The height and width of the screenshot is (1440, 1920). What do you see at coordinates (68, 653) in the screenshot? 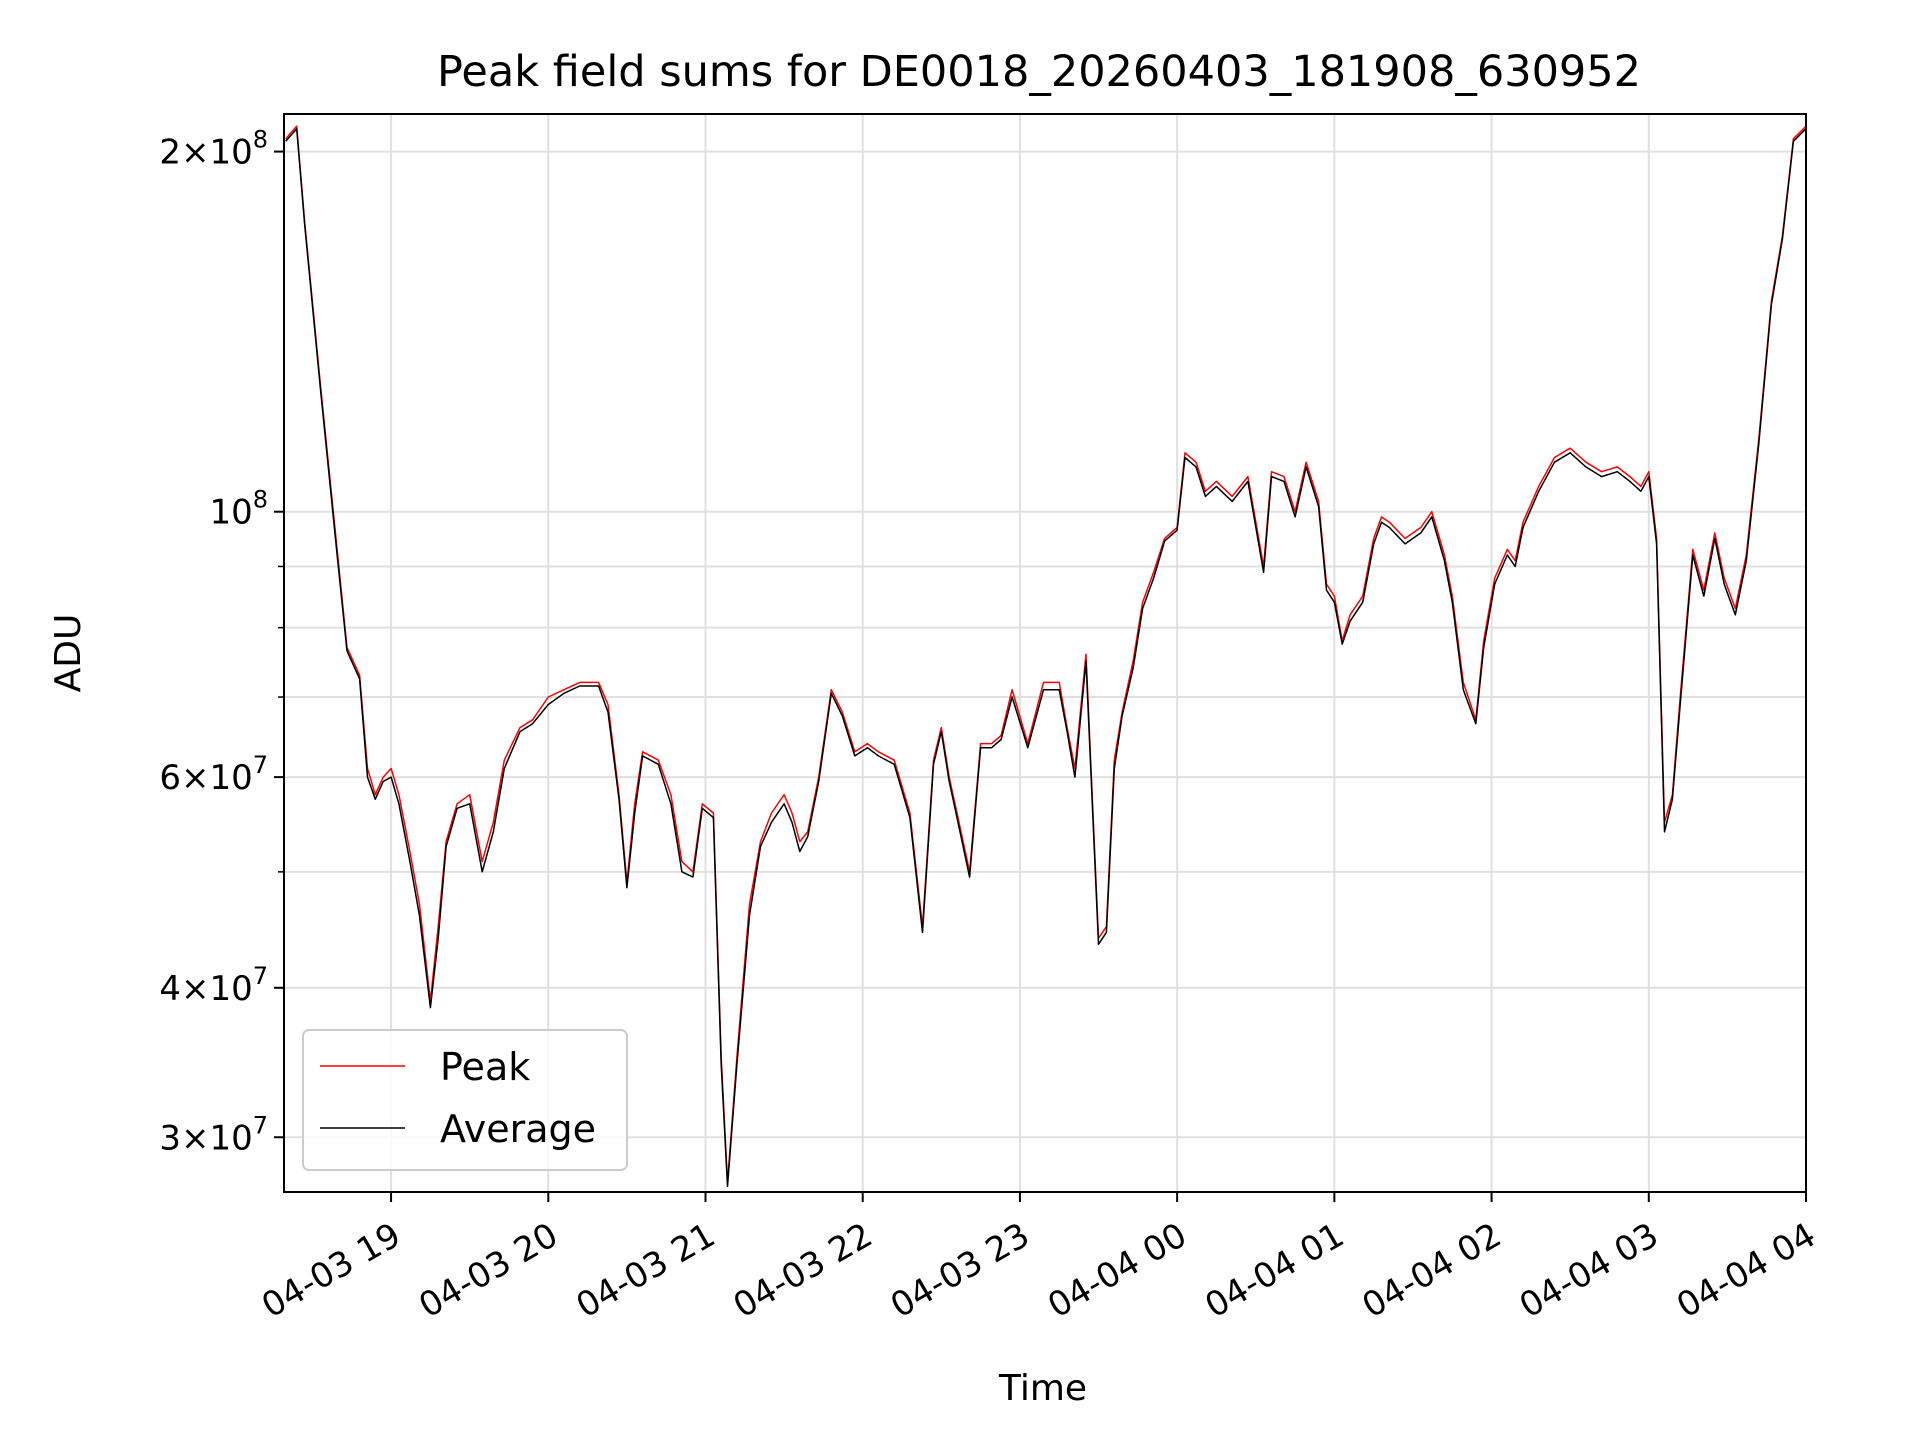
I see `y-axis-label: ADU` at bounding box center [68, 653].